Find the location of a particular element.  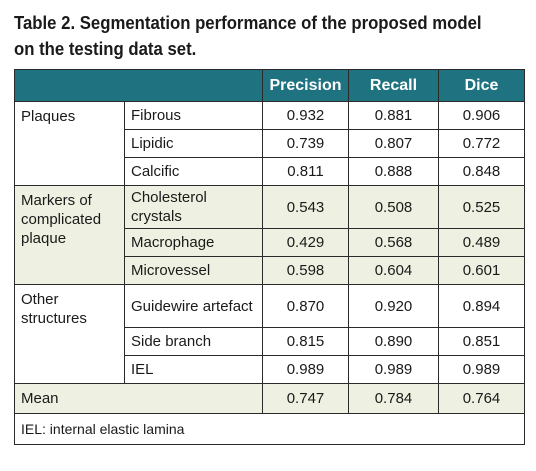

cell-dice: 0.848 is located at coordinates (481, 171).